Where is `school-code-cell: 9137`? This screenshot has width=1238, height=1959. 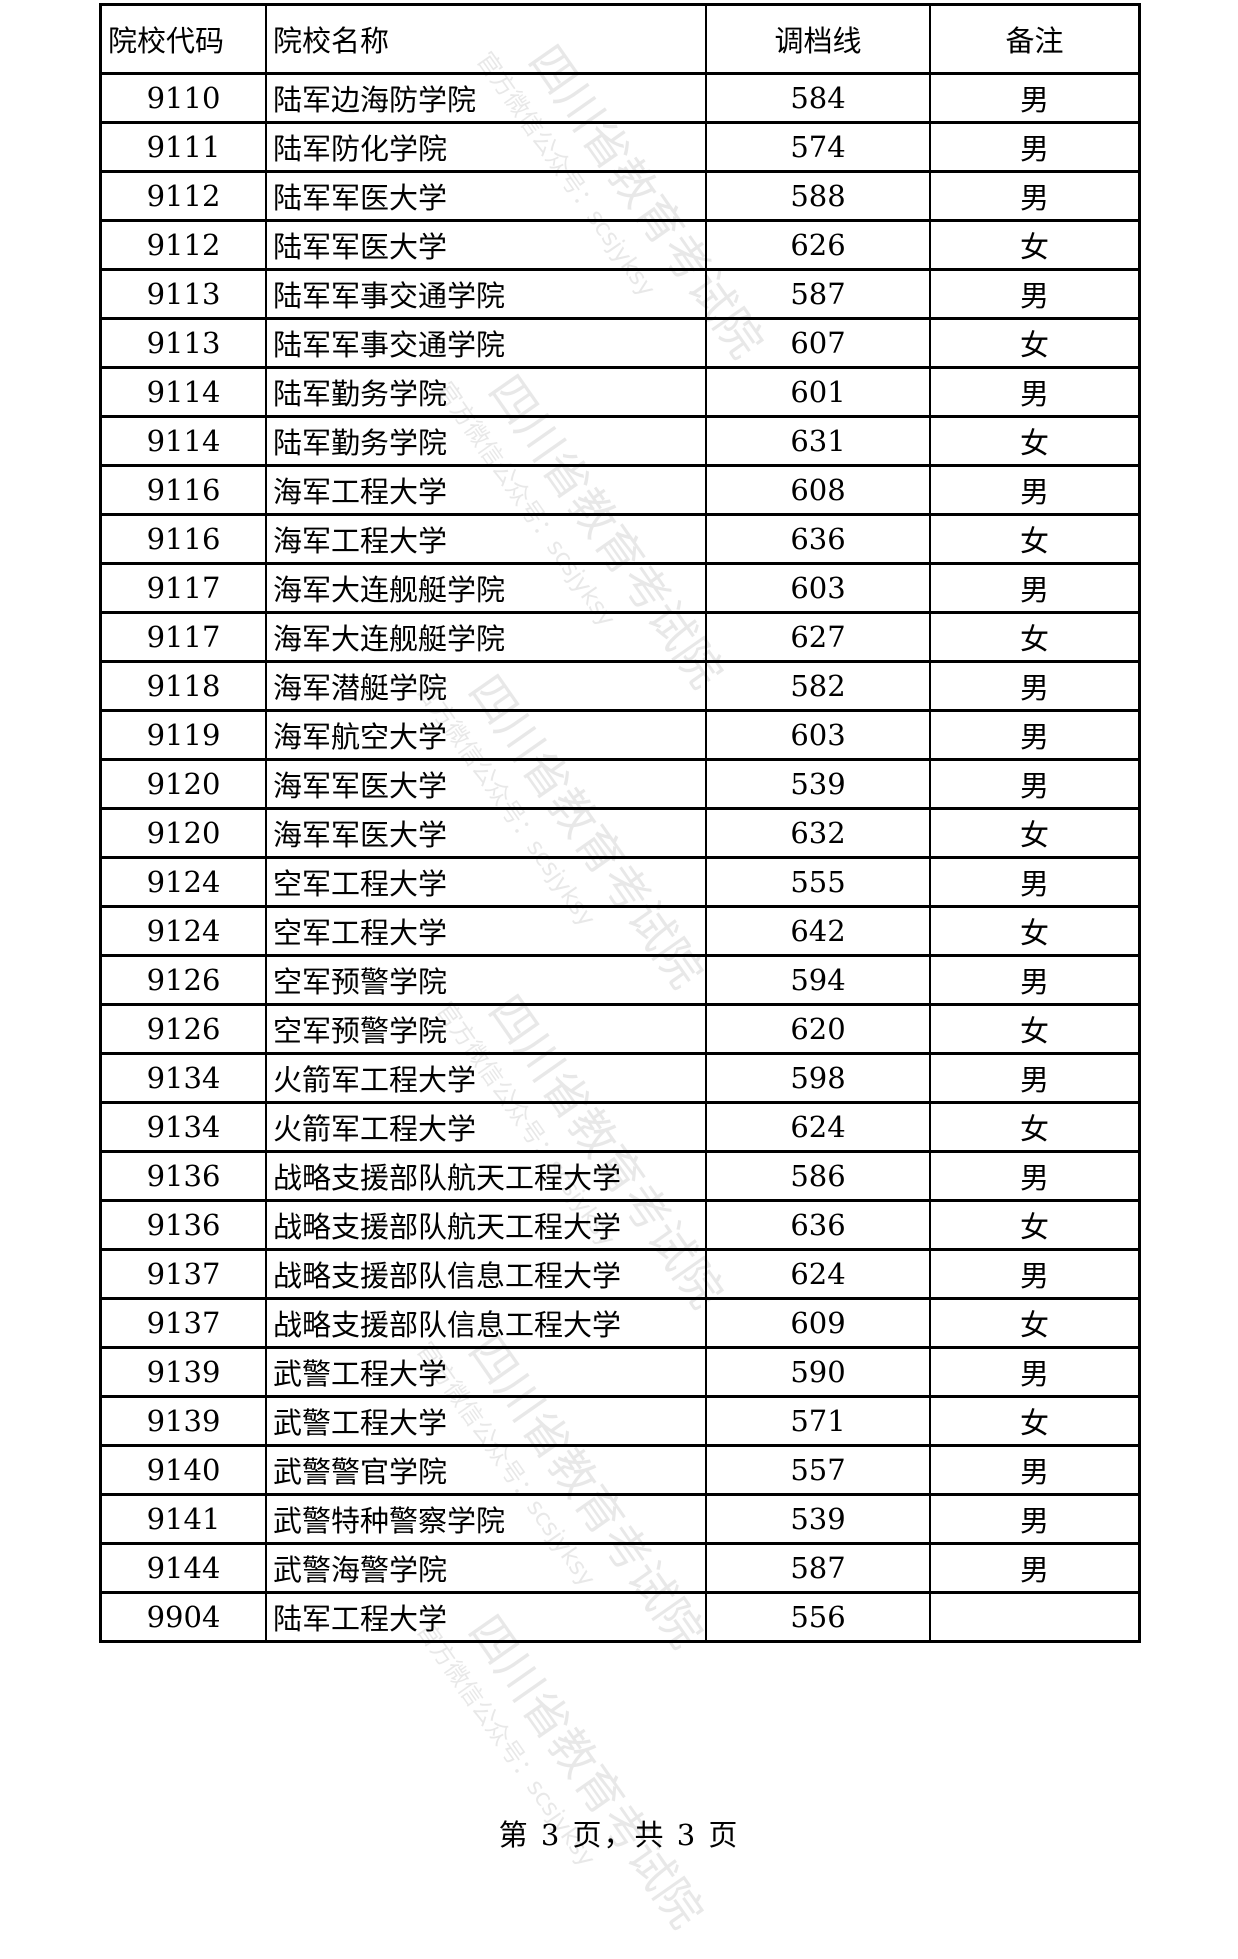
school-code-cell: 9137 is located at coordinates (183, 1323).